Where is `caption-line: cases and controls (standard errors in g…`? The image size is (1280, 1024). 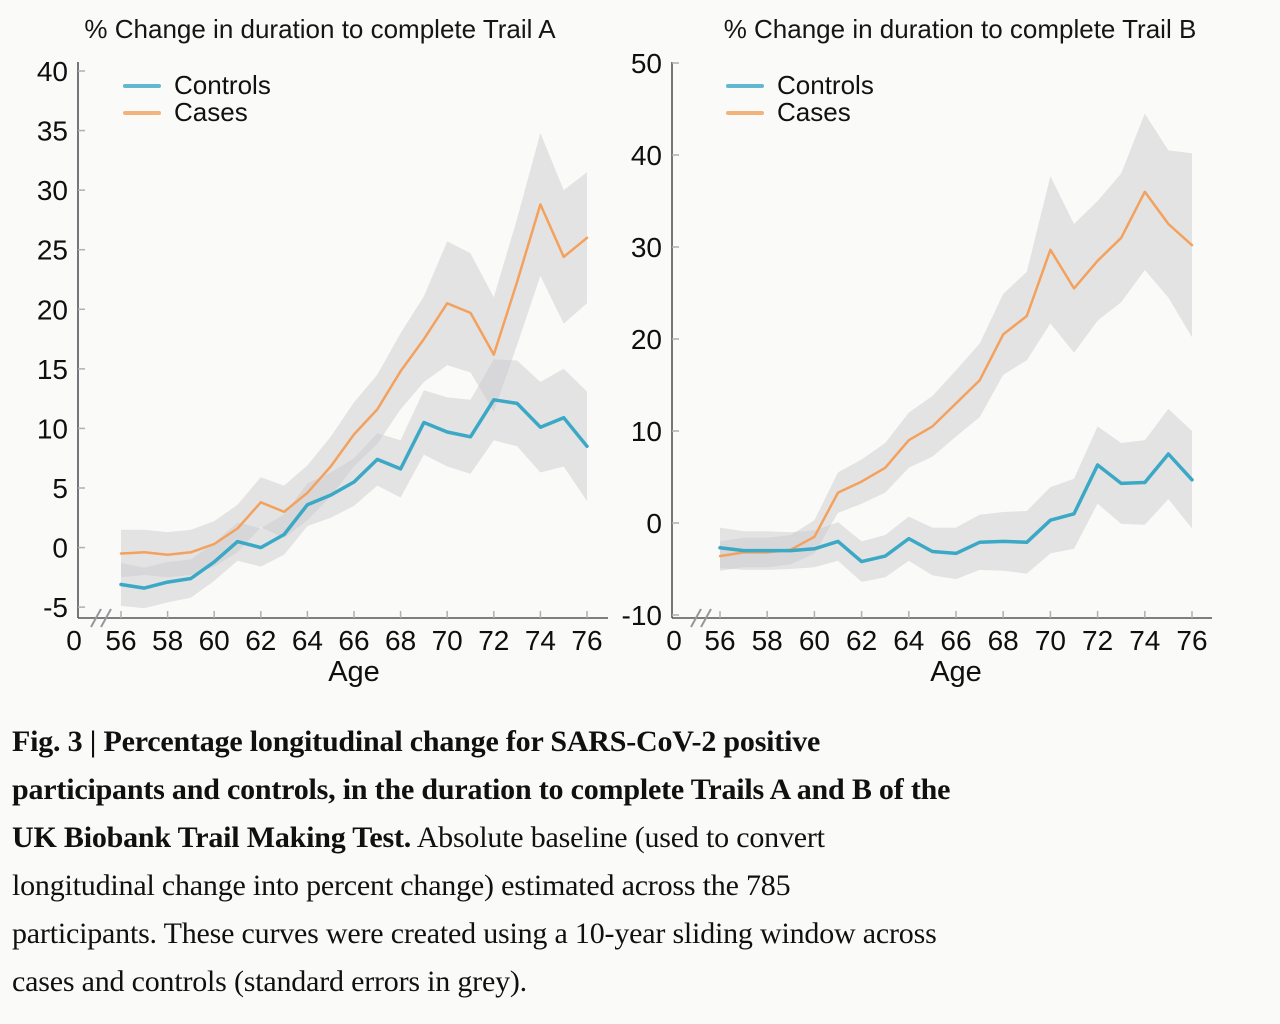
caption-line: cases and controls (standard errors in g… is located at coordinates (269, 981).